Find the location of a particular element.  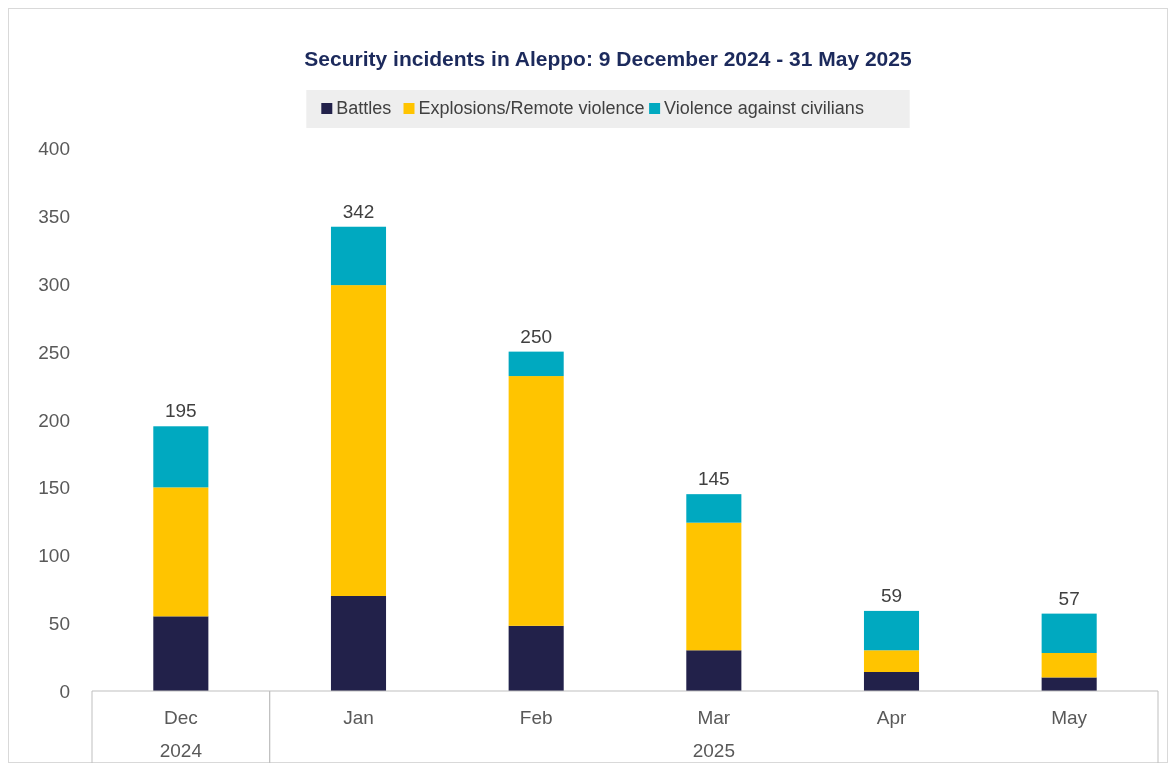

total-label: 59 is located at coordinates (891, 595).